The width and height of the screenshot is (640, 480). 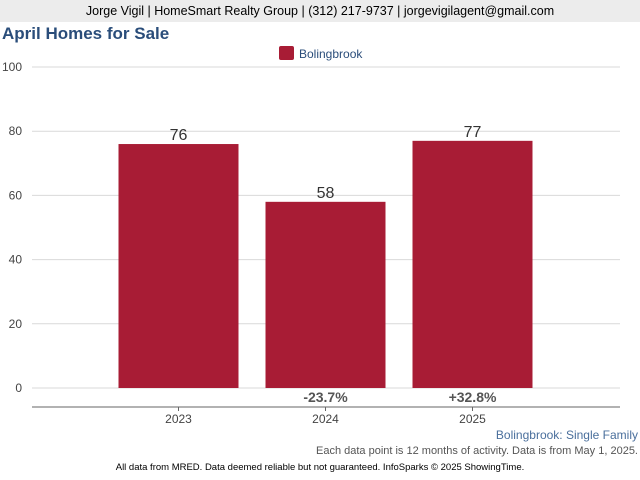 What do you see at coordinates (473, 397) in the screenshot?
I see `change-label: +32.8%` at bounding box center [473, 397].